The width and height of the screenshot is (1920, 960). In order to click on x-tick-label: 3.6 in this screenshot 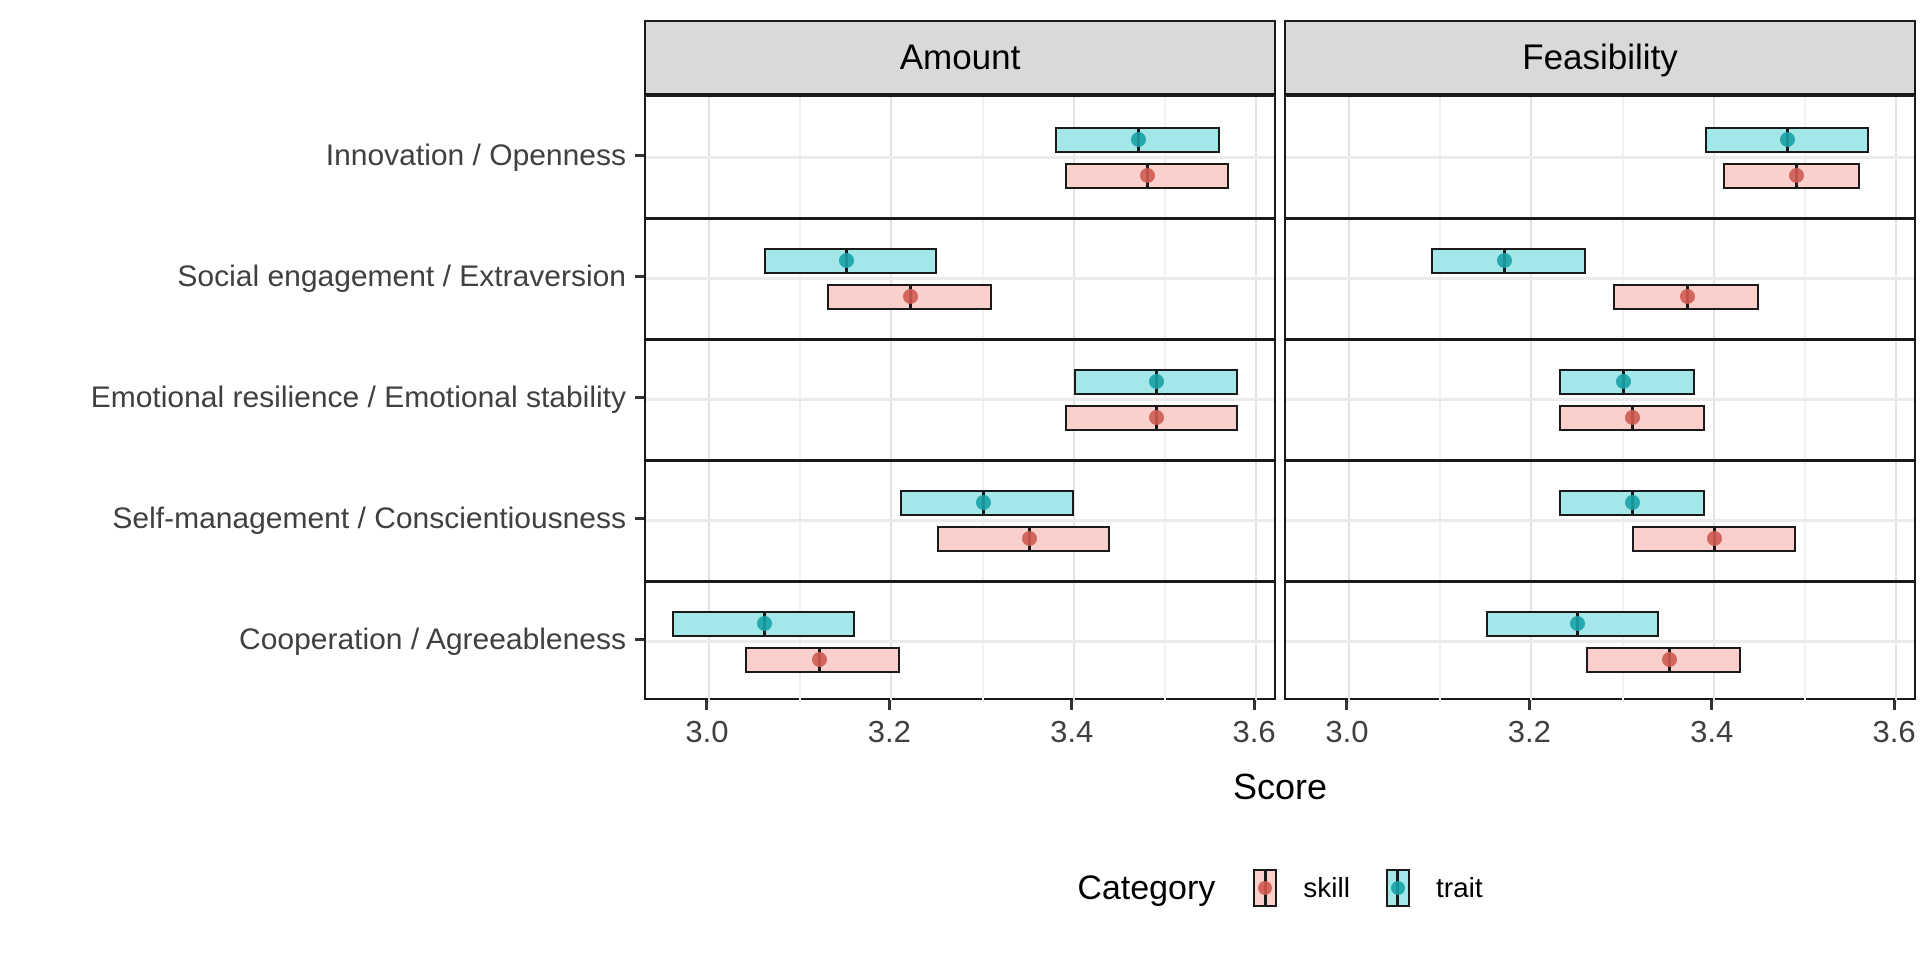, I will do `click(1894, 731)`.